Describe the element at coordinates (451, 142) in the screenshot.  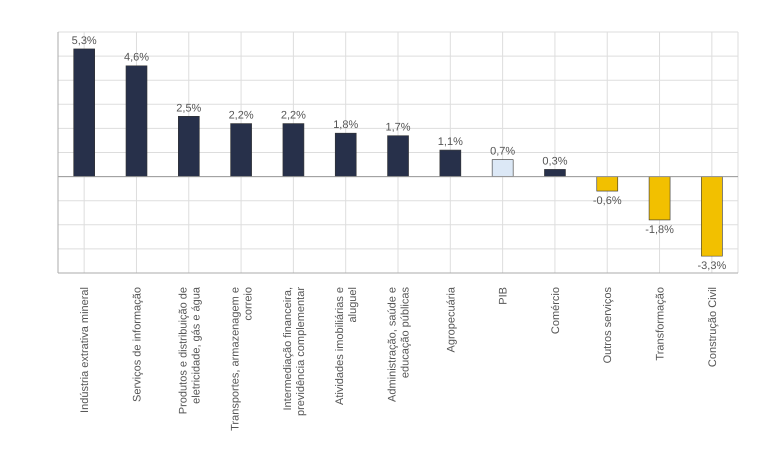
I see `data-label: 1,1%` at that location.